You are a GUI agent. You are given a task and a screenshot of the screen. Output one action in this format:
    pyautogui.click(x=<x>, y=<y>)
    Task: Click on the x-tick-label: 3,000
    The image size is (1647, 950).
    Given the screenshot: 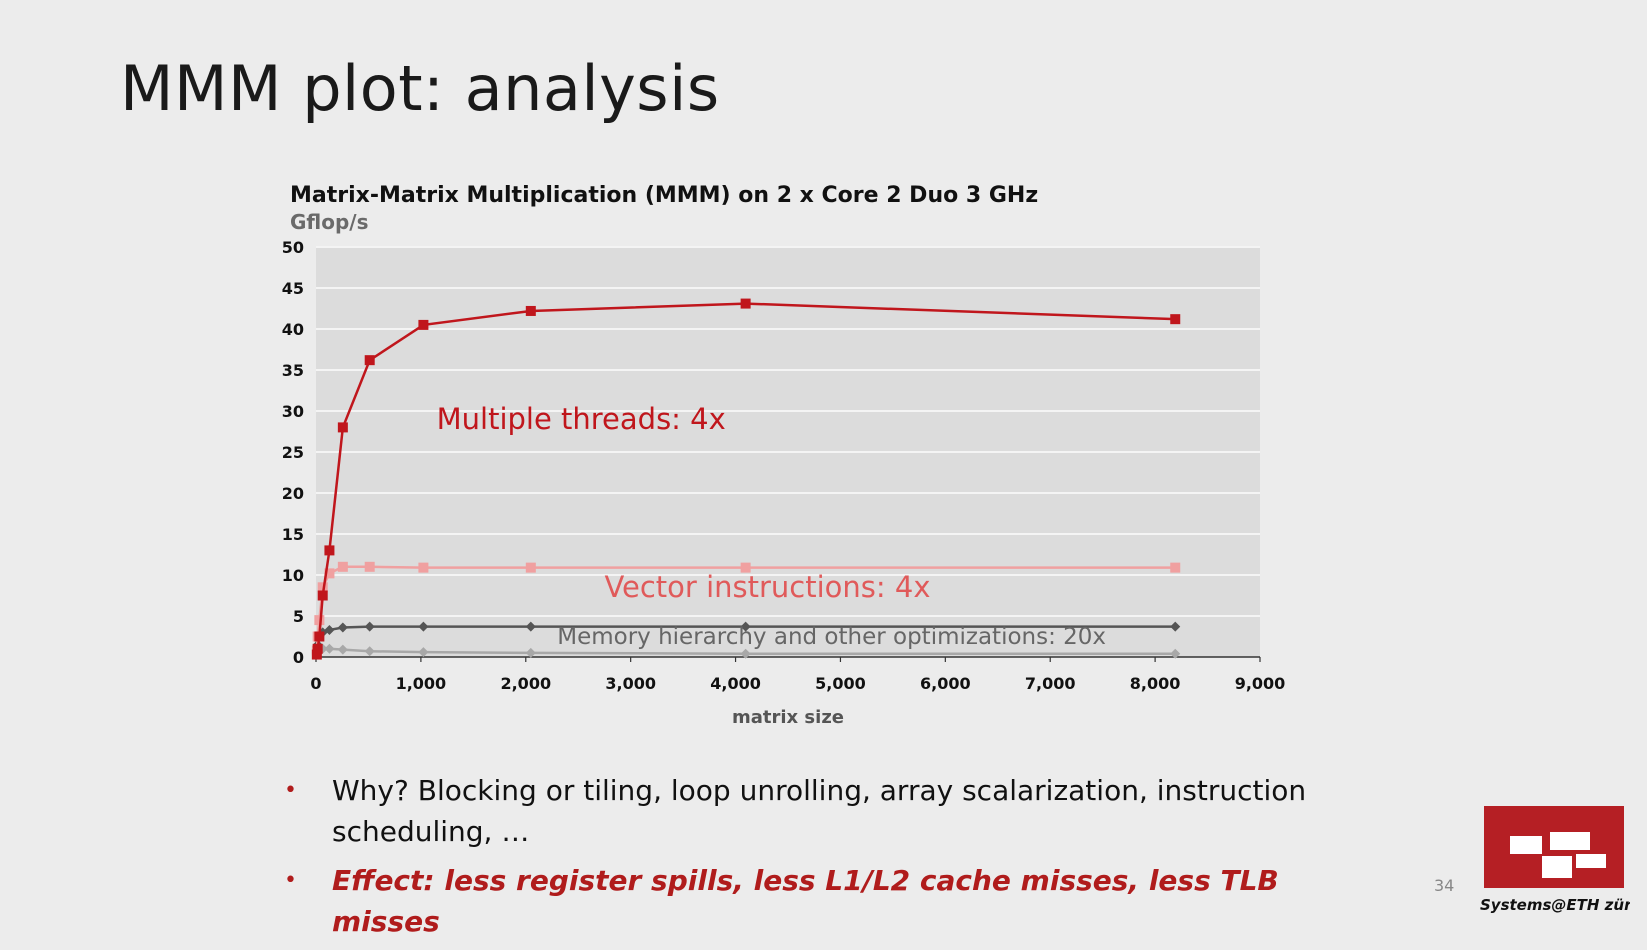 What is the action you would take?
    pyautogui.click(x=630, y=683)
    